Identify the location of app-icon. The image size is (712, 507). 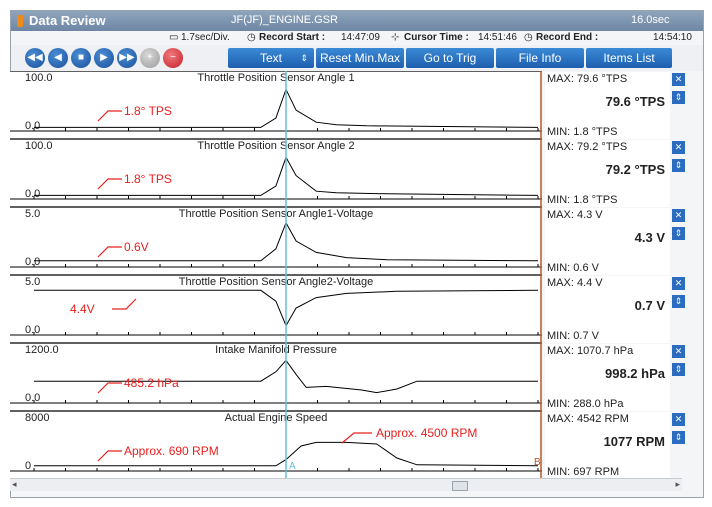
(20, 21).